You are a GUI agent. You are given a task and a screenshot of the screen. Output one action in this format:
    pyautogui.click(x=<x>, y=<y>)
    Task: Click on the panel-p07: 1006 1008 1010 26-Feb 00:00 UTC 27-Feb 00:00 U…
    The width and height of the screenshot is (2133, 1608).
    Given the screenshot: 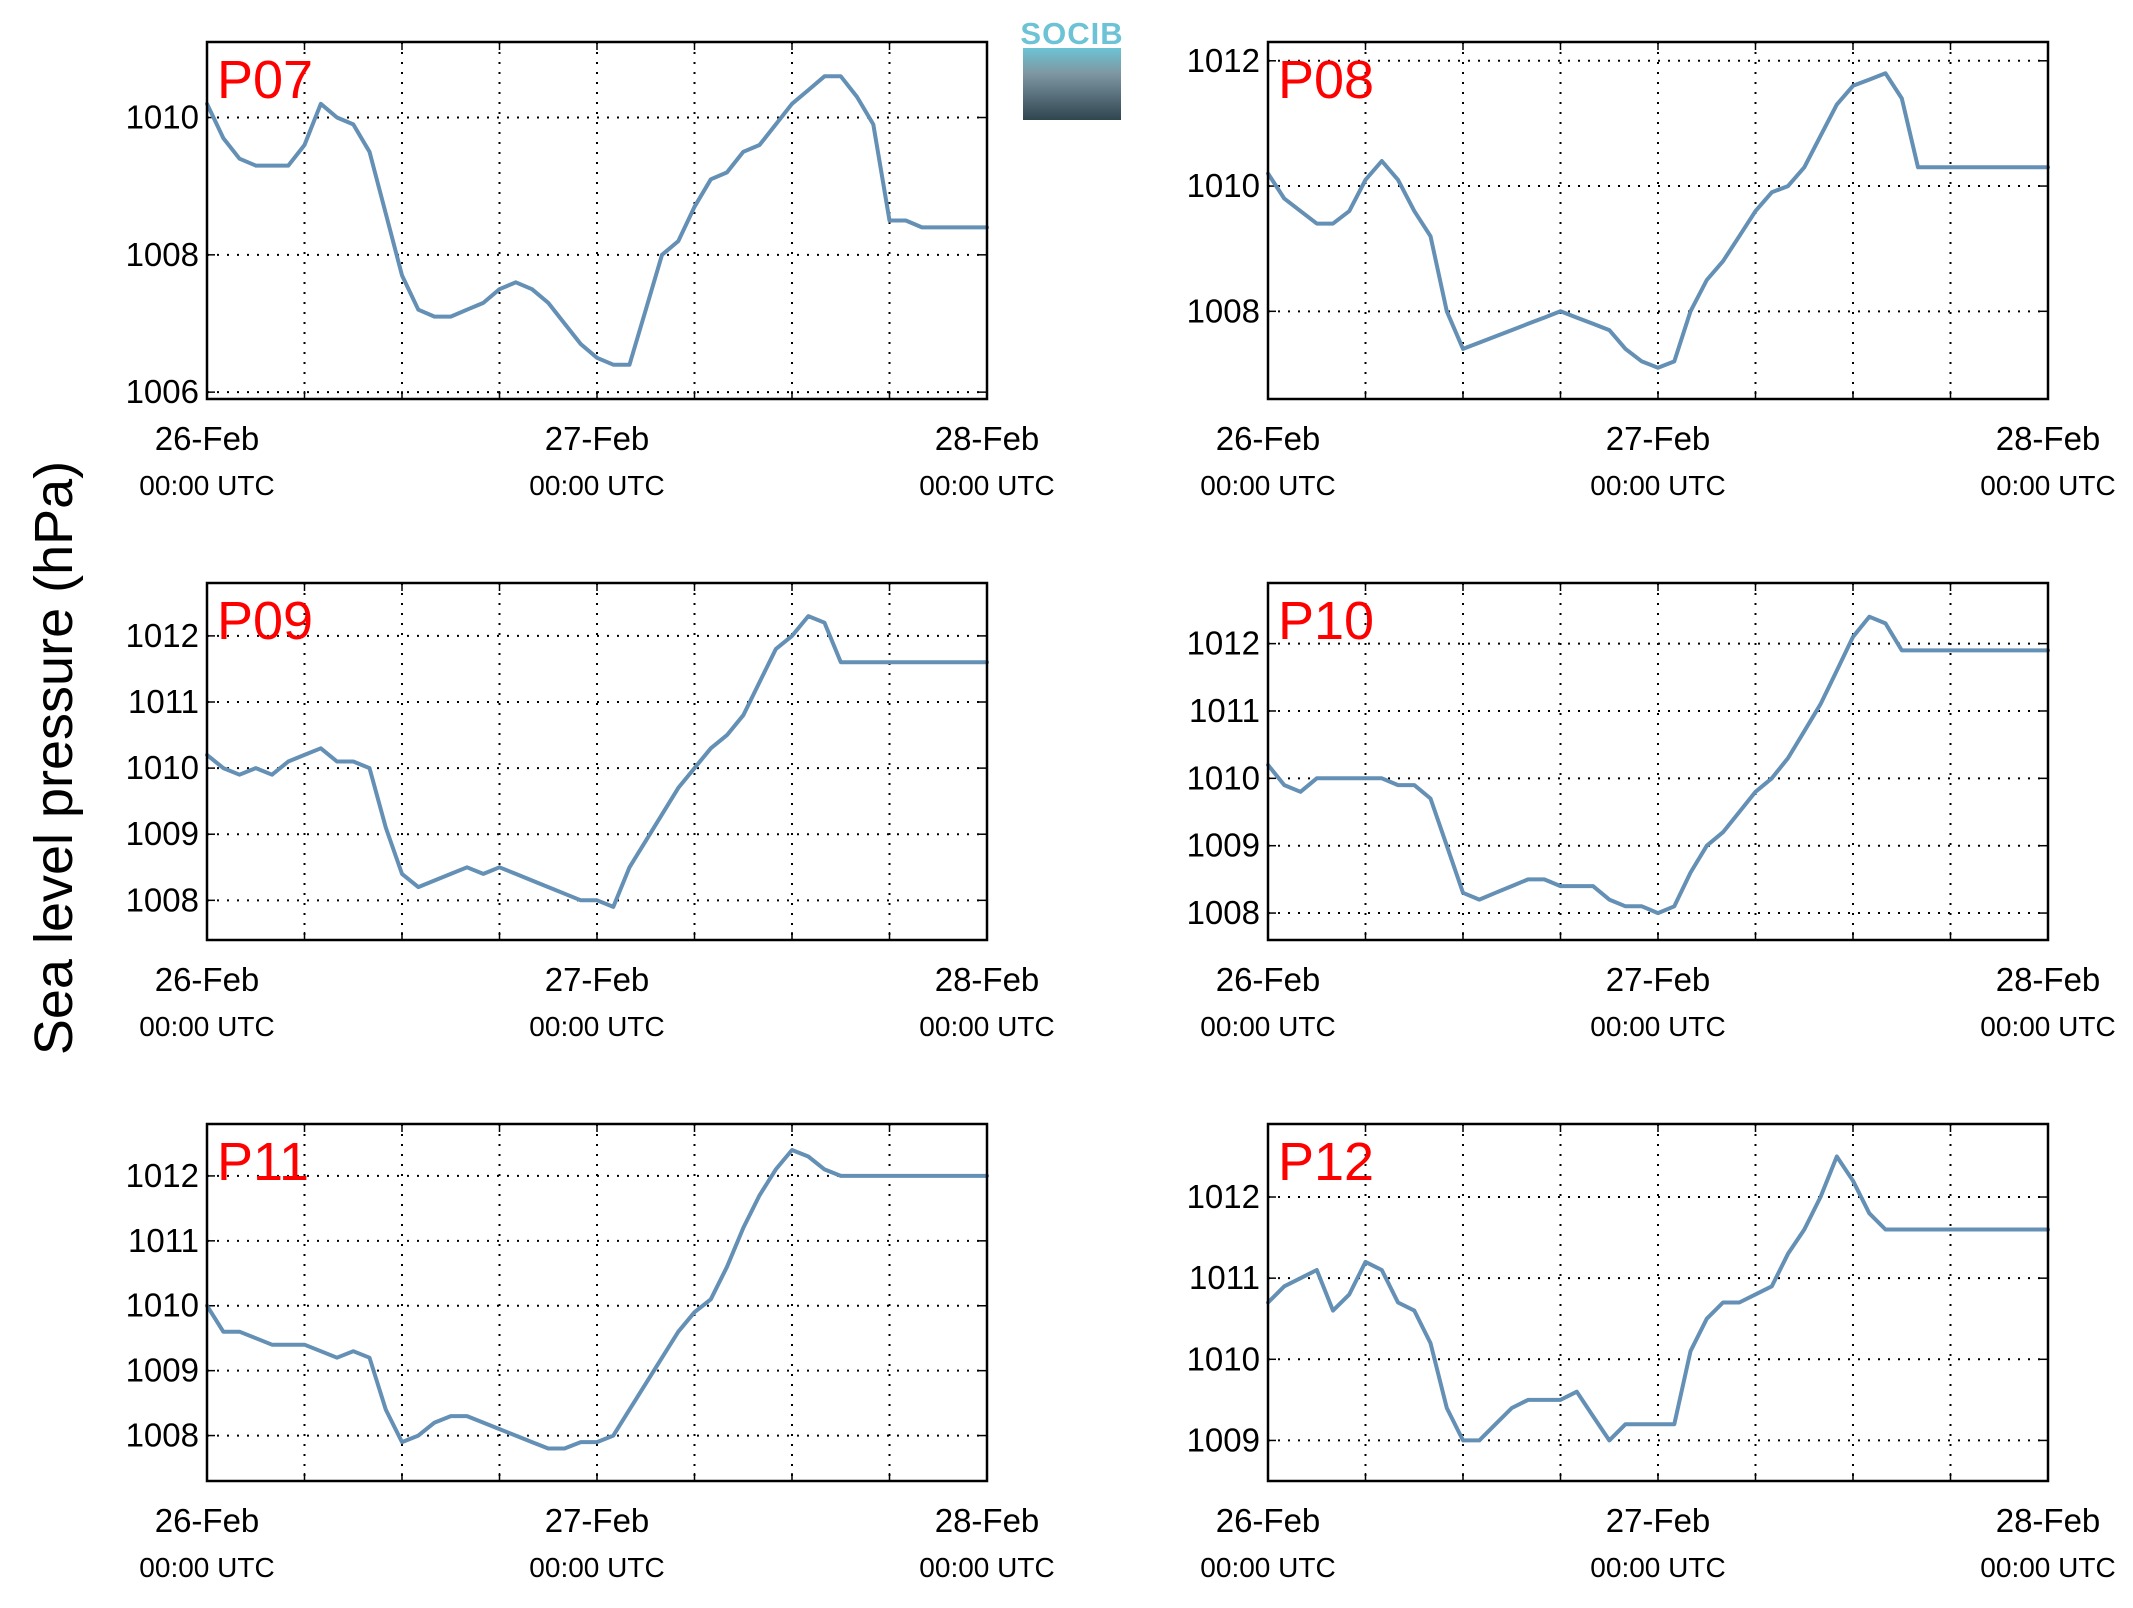 What is the action you would take?
    pyautogui.click(x=590, y=270)
    